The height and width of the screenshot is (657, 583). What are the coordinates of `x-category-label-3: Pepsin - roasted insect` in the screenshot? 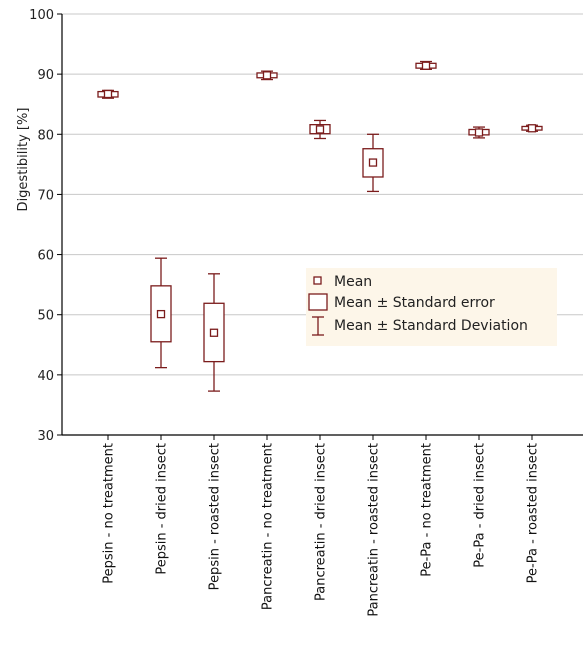 It's located at (215, 516).